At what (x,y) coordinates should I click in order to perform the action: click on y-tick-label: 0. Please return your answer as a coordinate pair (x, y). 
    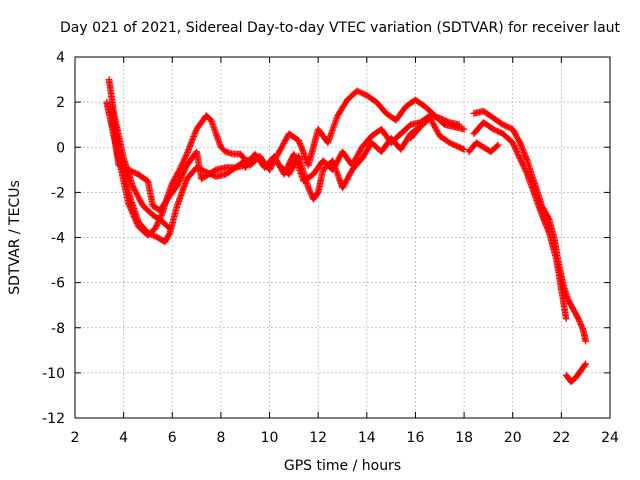
    Looking at the image, I should click on (60, 148).